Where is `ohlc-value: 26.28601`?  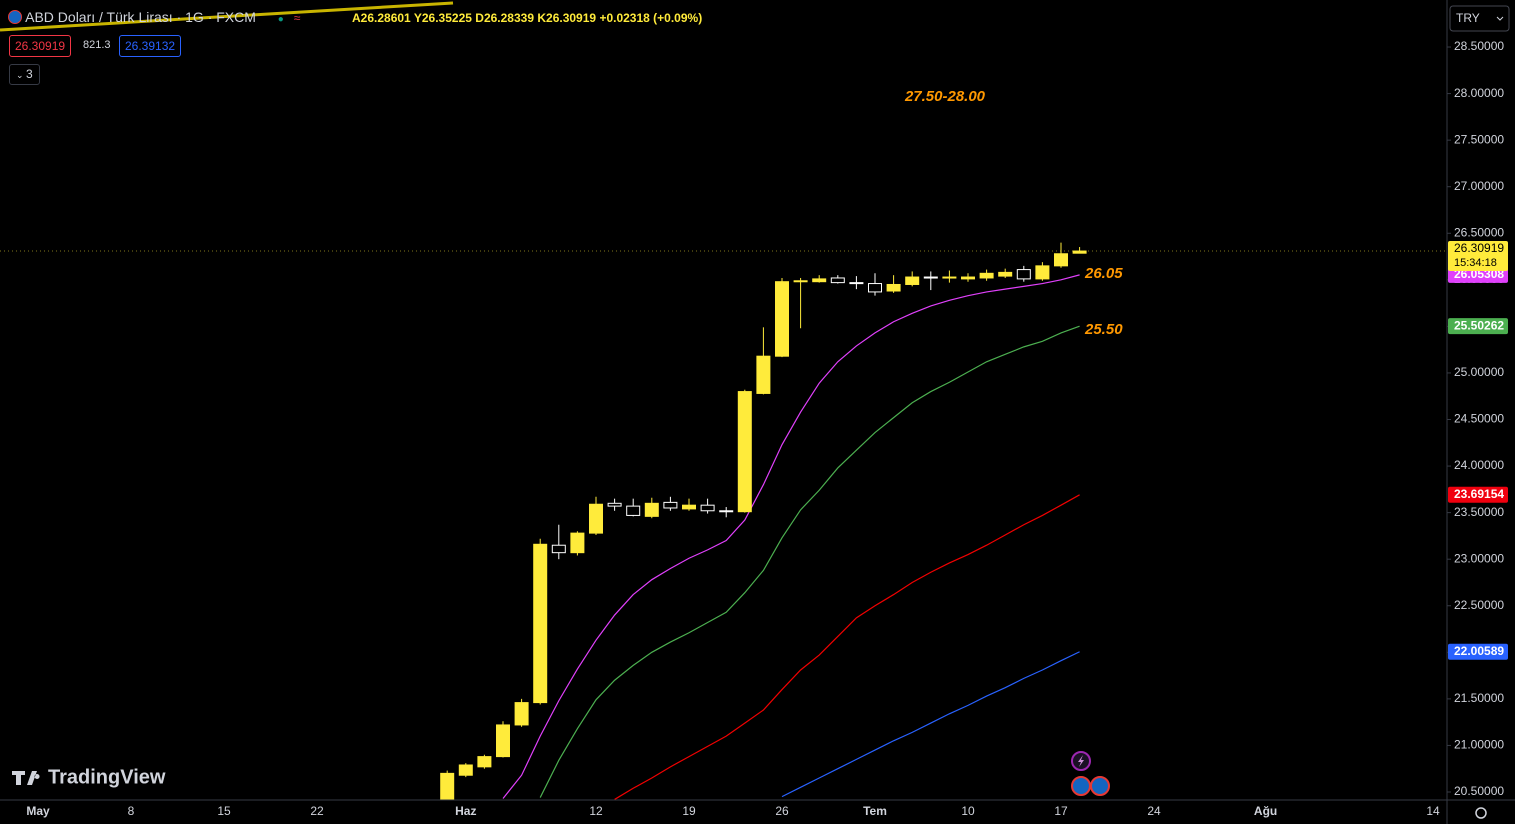 ohlc-value: 26.28601 is located at coordinates (385, 18).